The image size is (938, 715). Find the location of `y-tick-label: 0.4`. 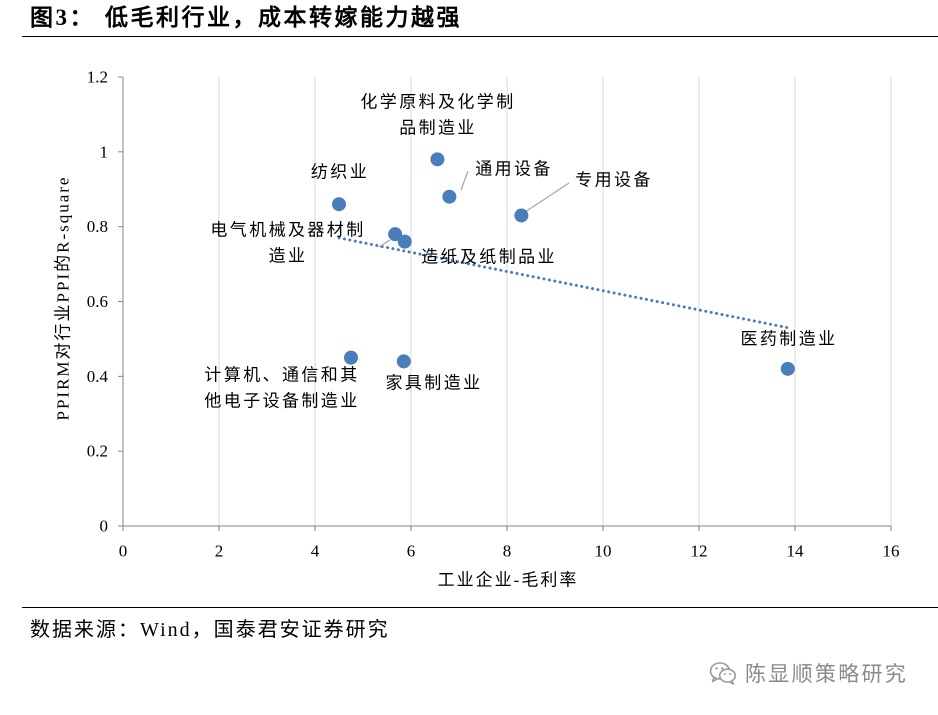

y-tick-label: 0.4 is located at coordinates (98, 376).